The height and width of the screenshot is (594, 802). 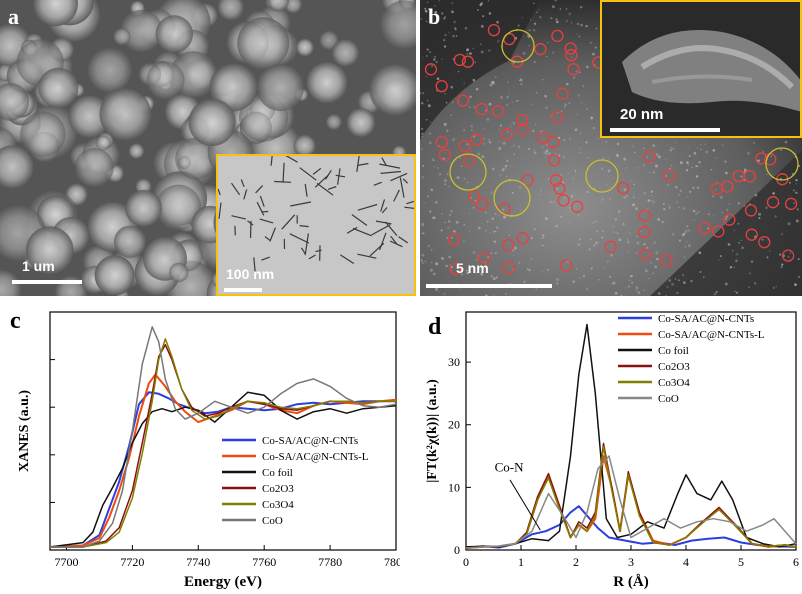 I want to click on legend-label: Co foil, so click(x=673, y=351).